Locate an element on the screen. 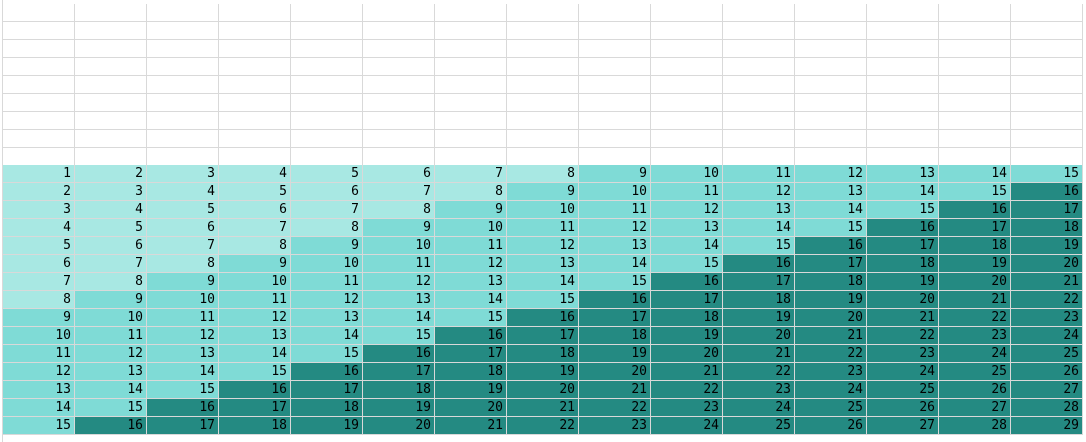 Image resolution: width=1086 pixels, height=442 pixels. range-min-cell is located at coordinates (39, 49).